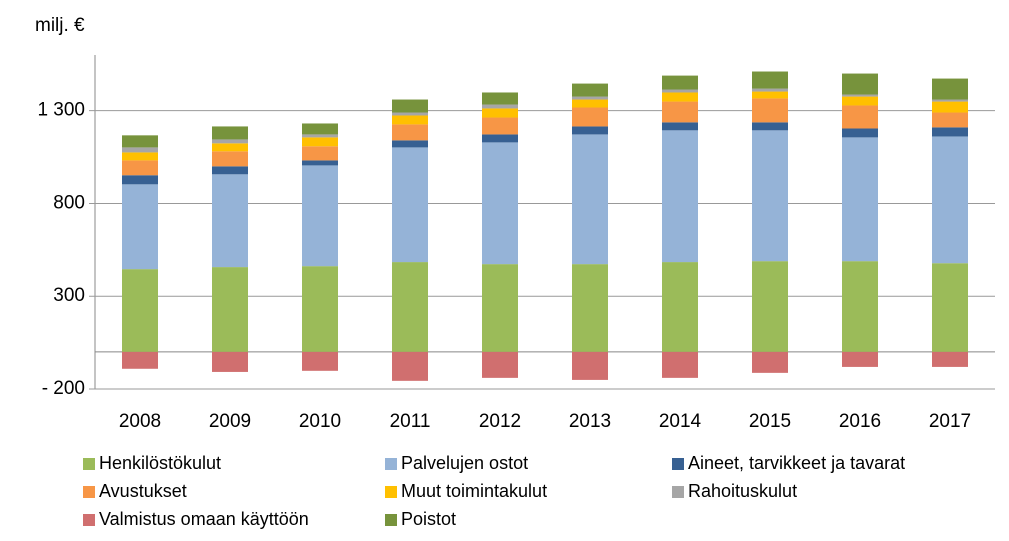 The image size is (1009, 541). I want to click on y-tick-label: 800, so click(69, 202).